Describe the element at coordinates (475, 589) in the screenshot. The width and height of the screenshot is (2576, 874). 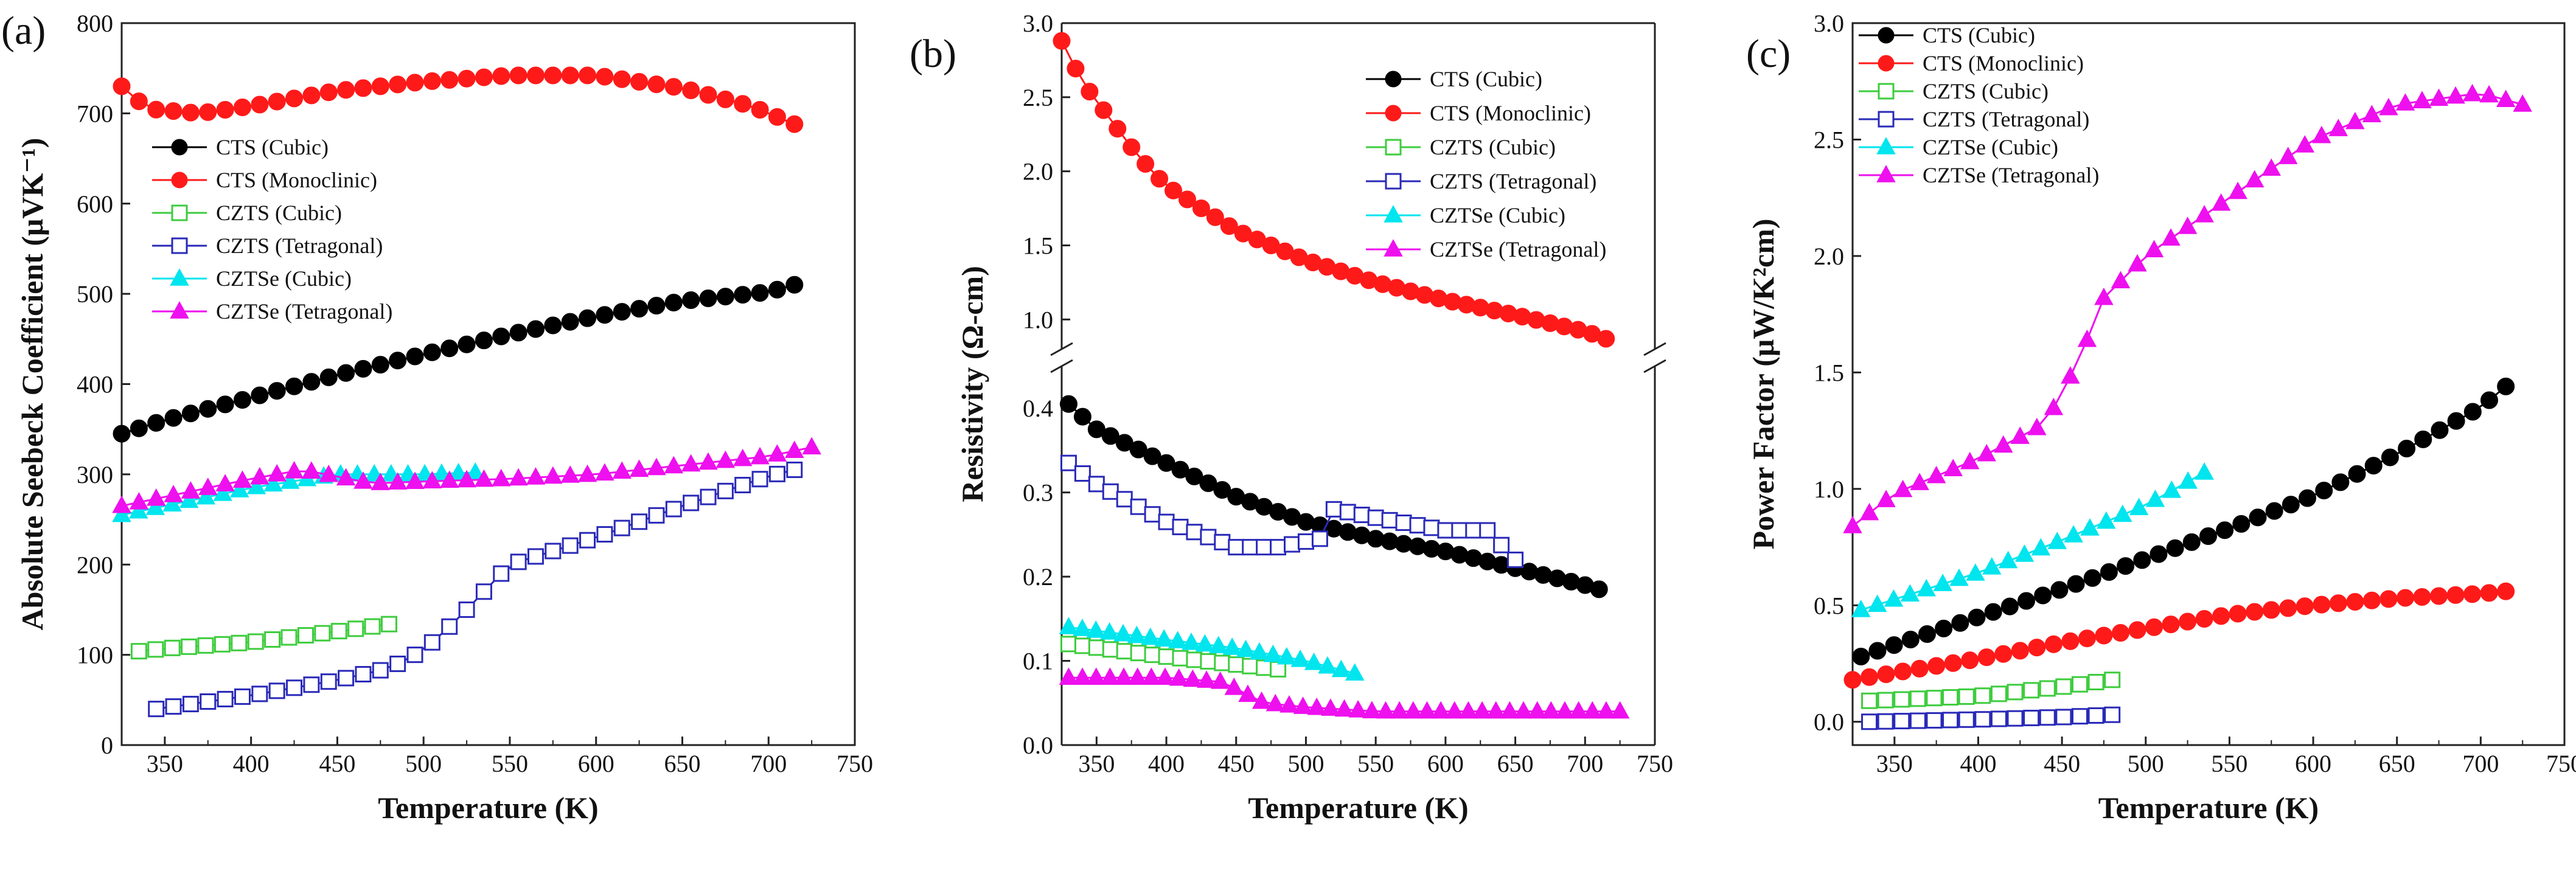
I see `series-czts-tetragonal` at that location.